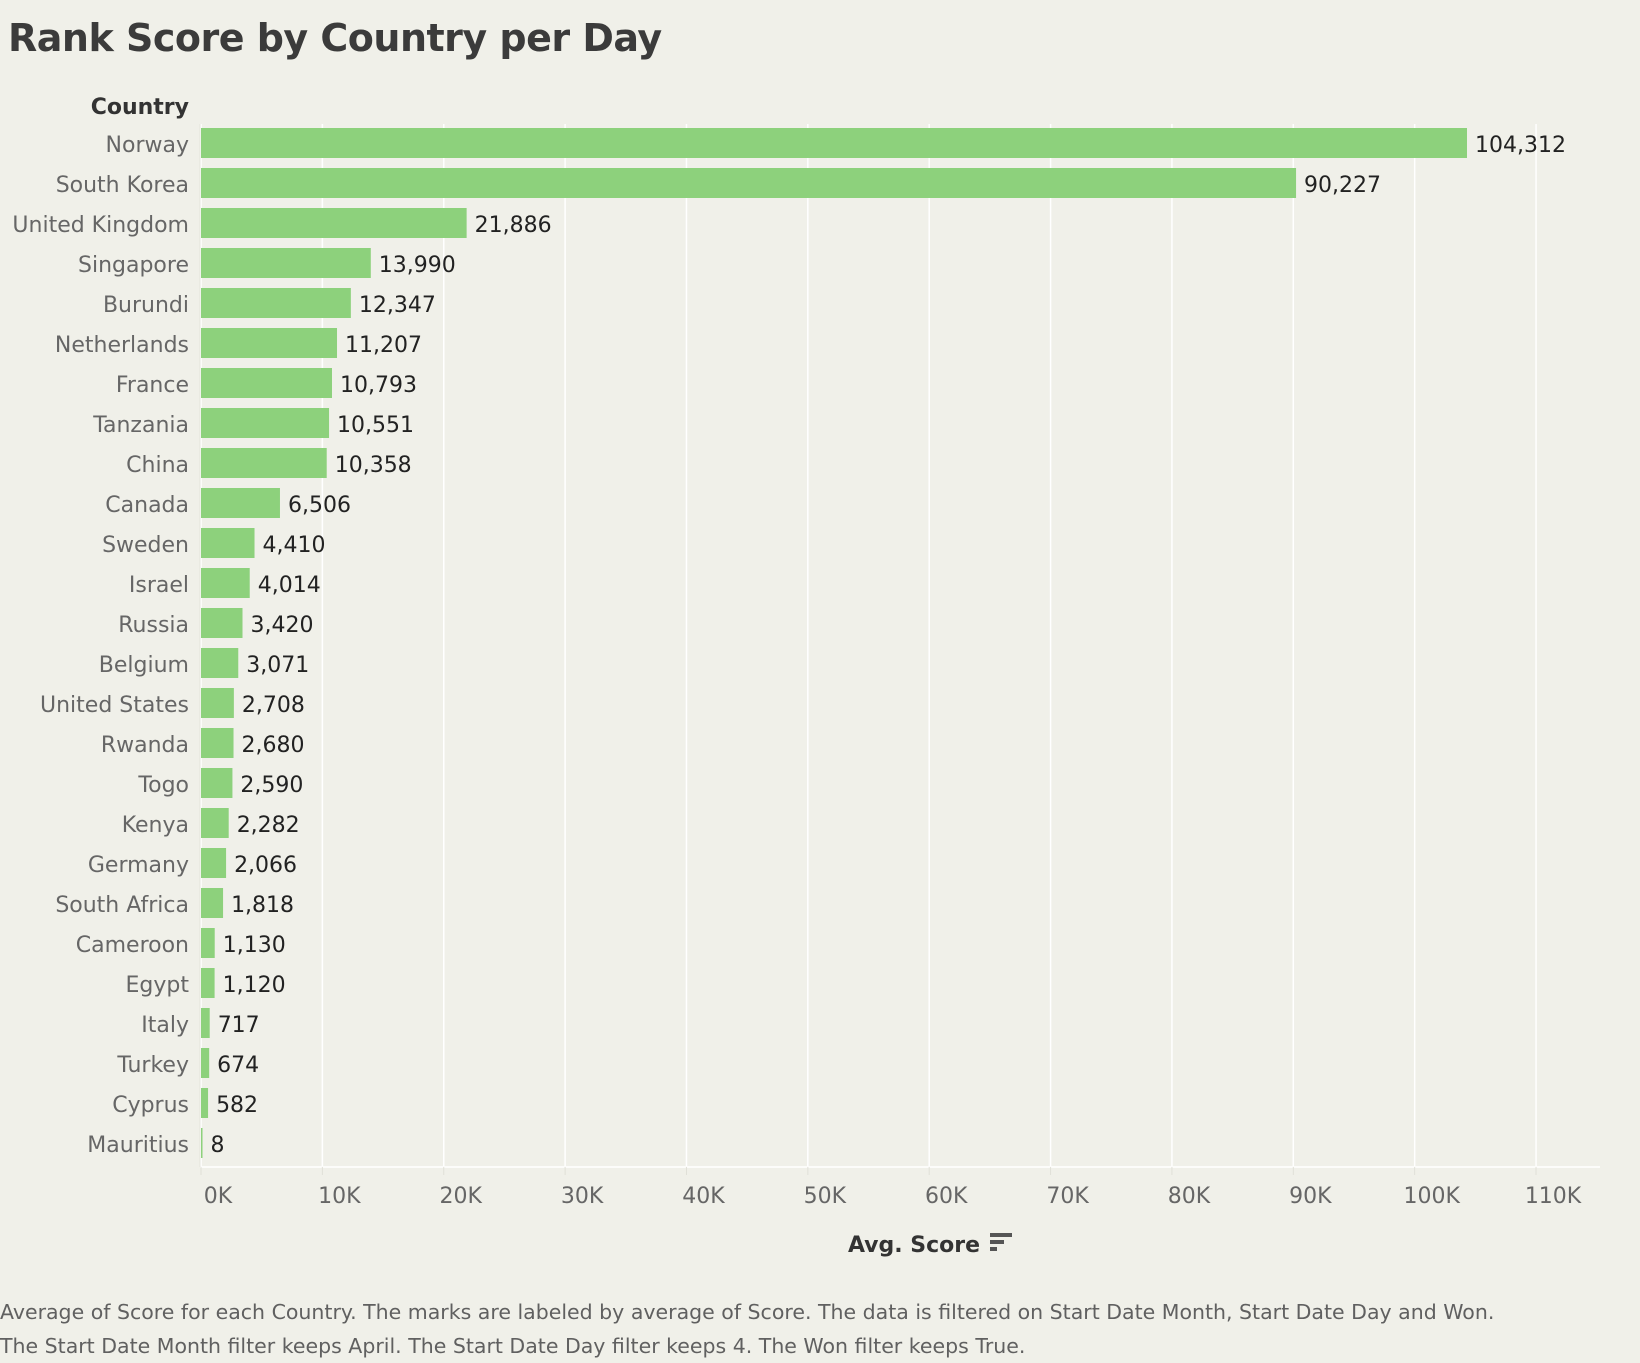 Image resolution: width=1640 pixels, height=1363 pixels. Describe the element at coordinates (383, 345) in the screenshot. I see `value-label: 11,207` at that location.